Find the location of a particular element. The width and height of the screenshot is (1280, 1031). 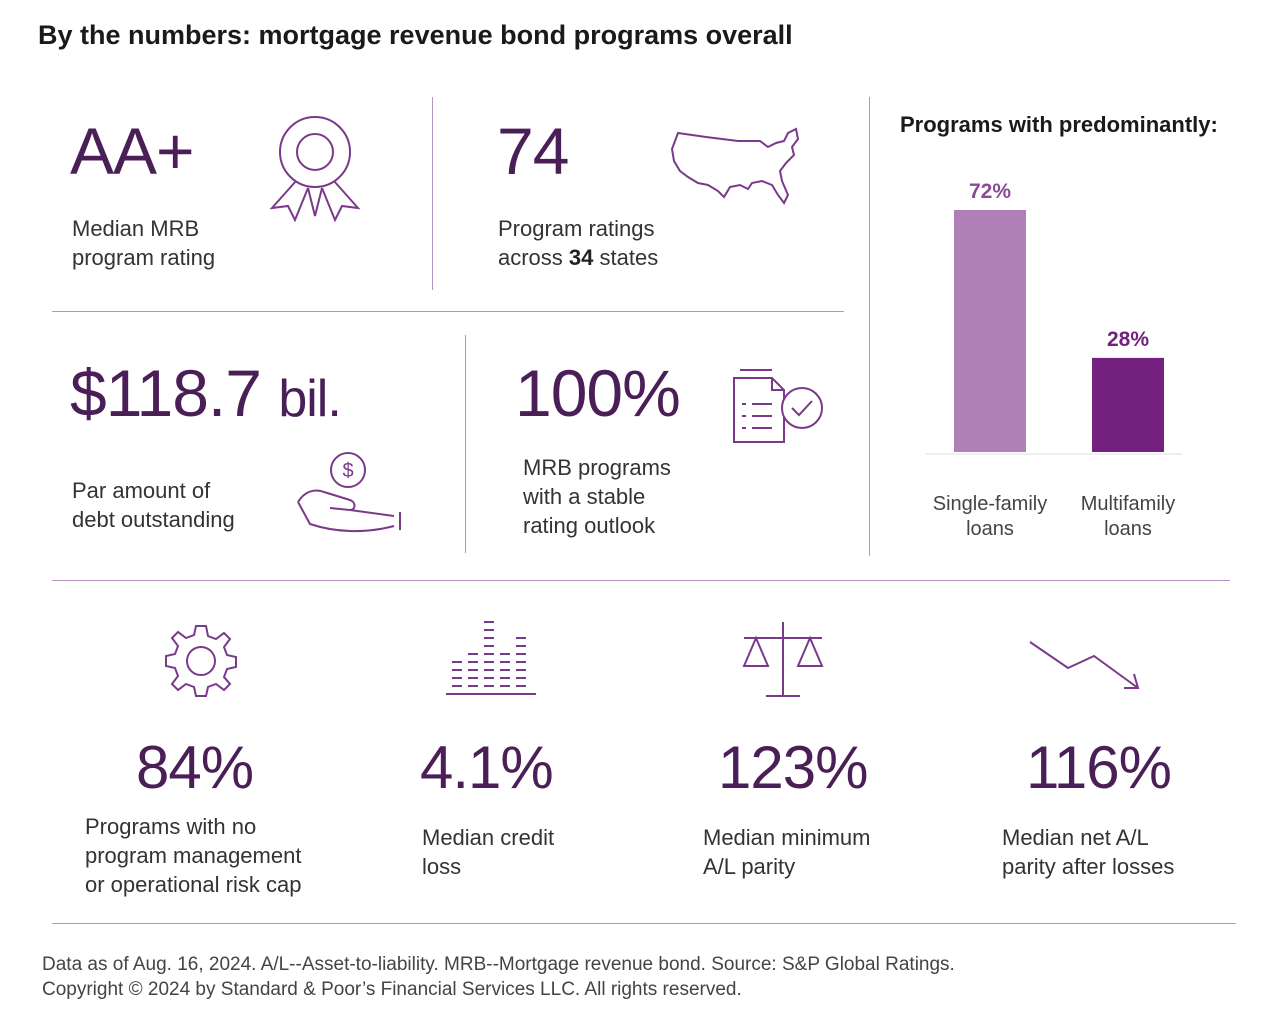

trend-down-arrow-icon is located at coordinates (1084, 665).